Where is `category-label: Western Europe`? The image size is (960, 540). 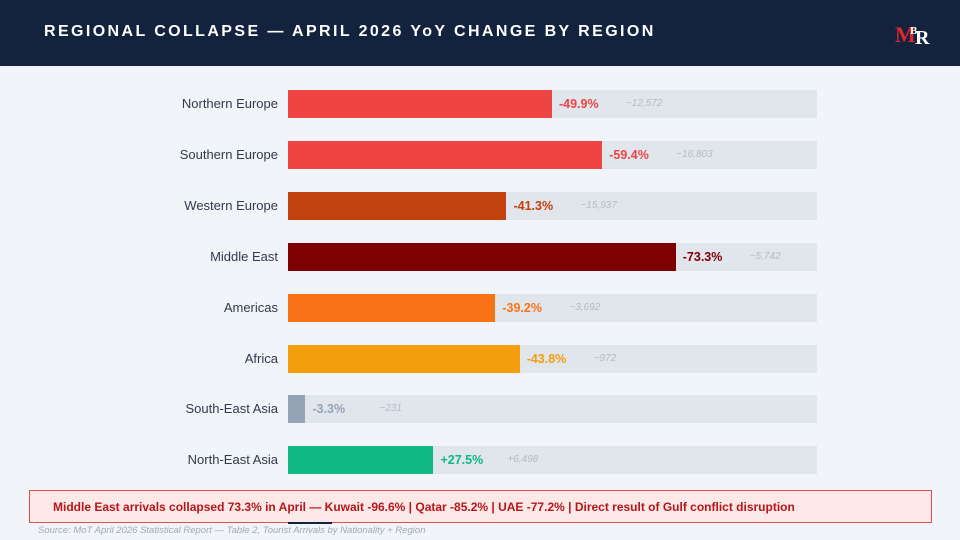
category-label: Western Europe is located at coordinates (231, 205).